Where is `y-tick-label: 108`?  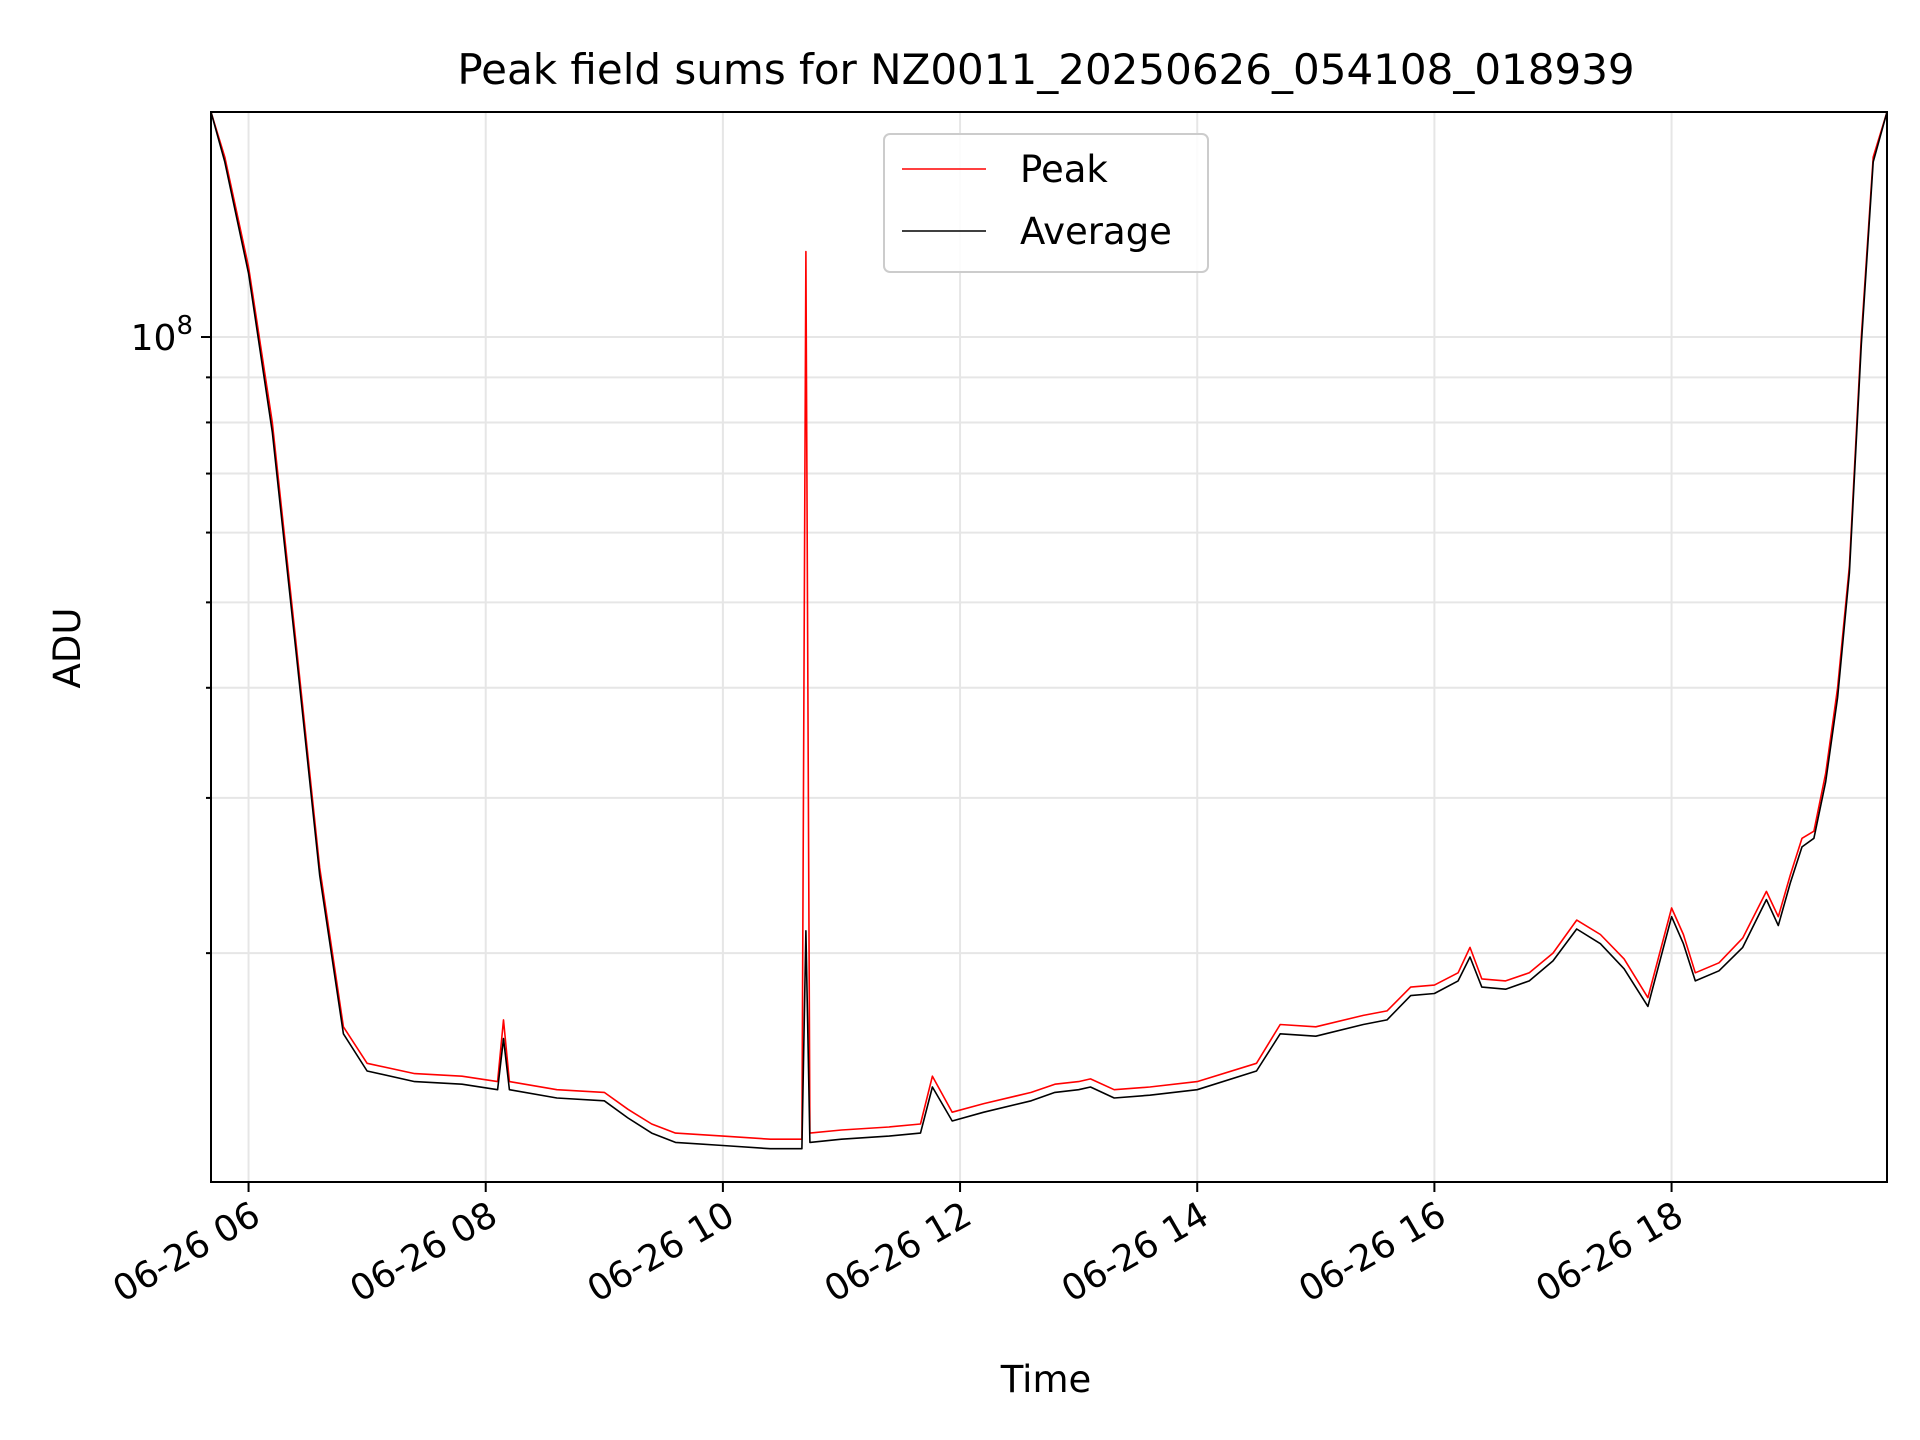 y-tick-label: 108 is located at coordinates (162, 335).